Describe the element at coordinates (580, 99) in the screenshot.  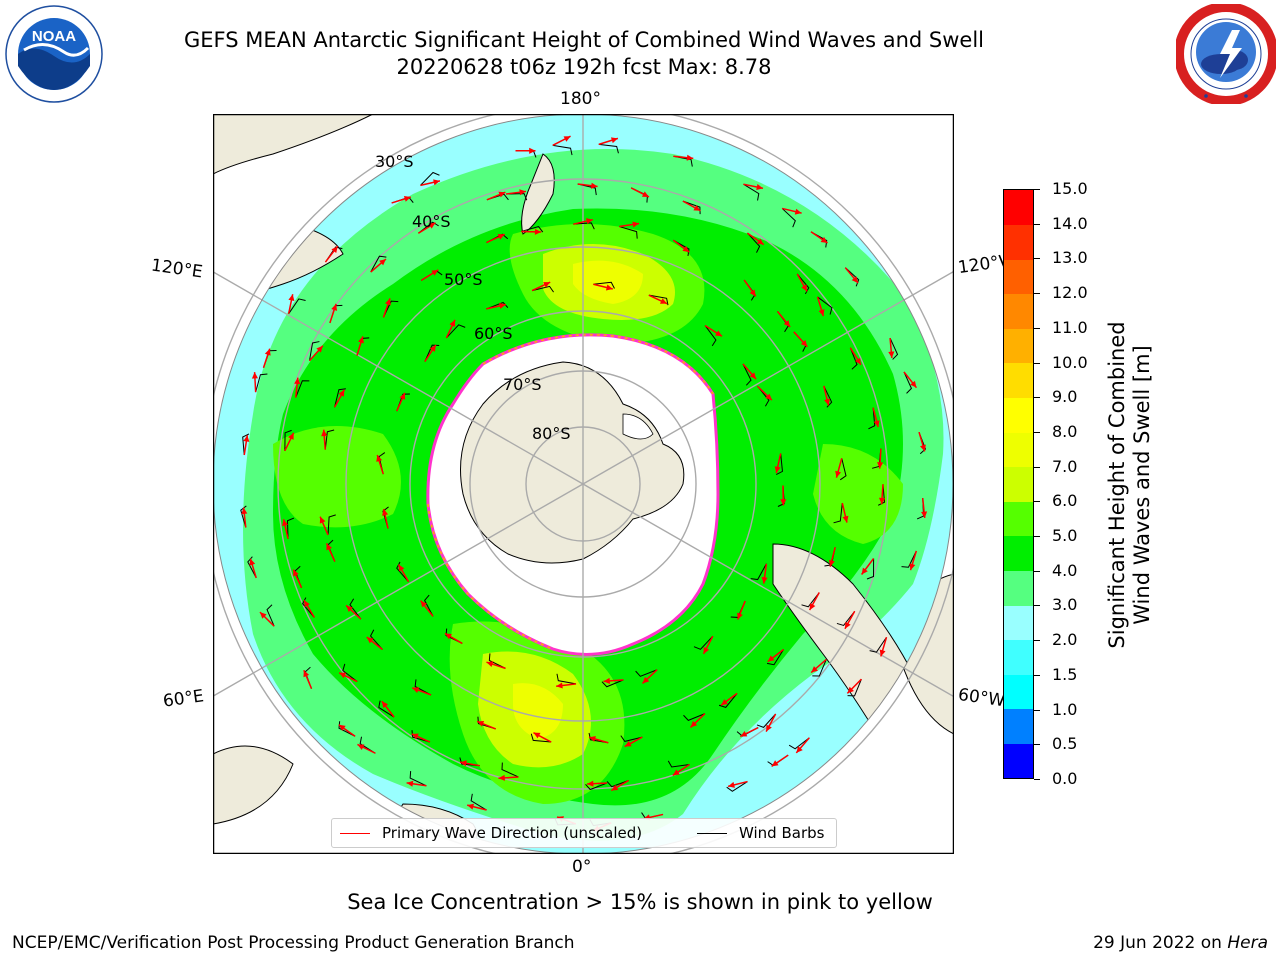
I see `lon-label-180: 180°` at that location.